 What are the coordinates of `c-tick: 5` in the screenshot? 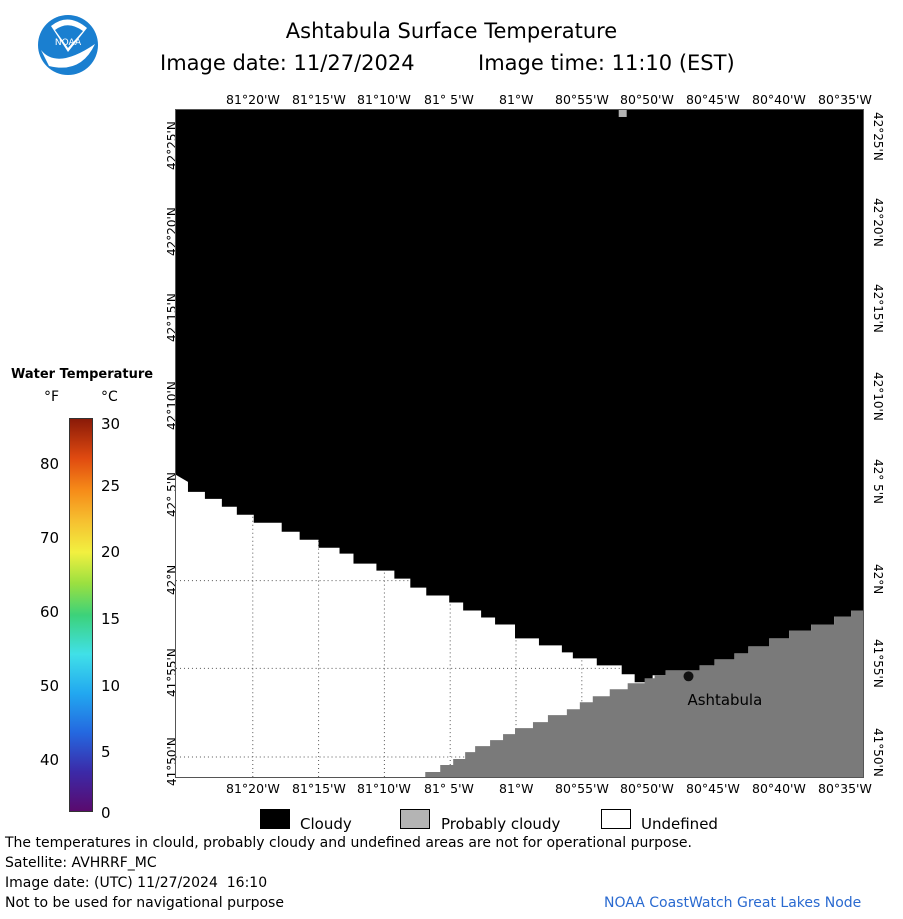 It's located at (106, 752).